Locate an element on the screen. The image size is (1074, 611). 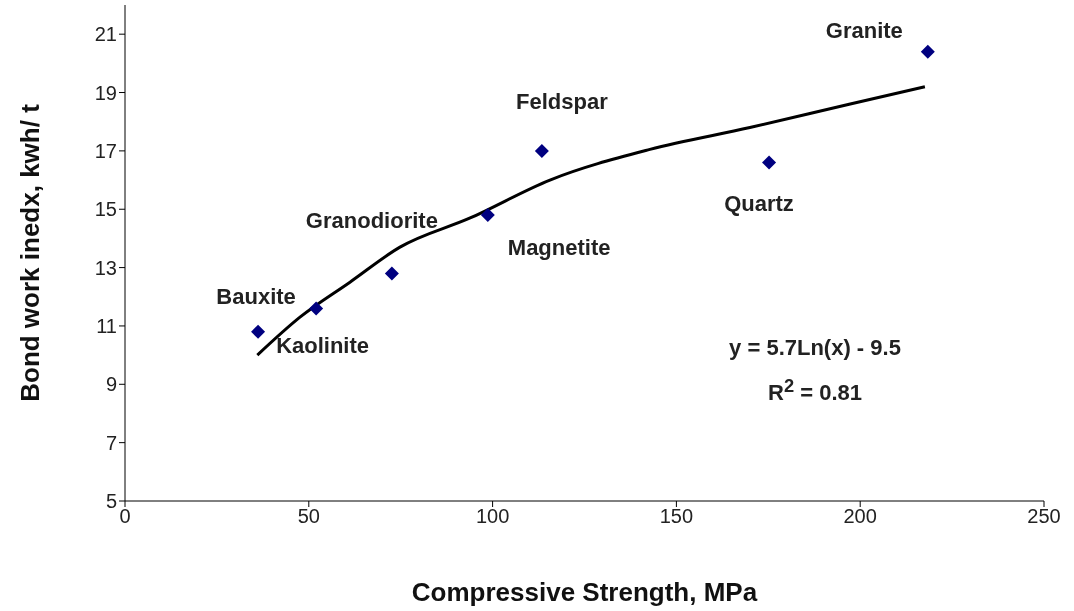
annotation: Kaolinite is located at coordinates (323, 346).